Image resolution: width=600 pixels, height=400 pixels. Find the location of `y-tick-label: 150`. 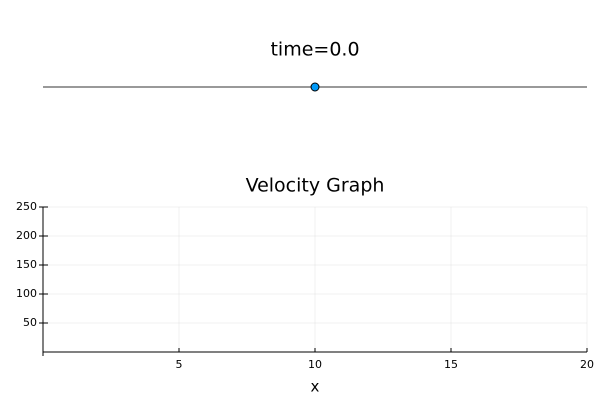

y-tick-label: 150 is located at coordinates (26, 264).